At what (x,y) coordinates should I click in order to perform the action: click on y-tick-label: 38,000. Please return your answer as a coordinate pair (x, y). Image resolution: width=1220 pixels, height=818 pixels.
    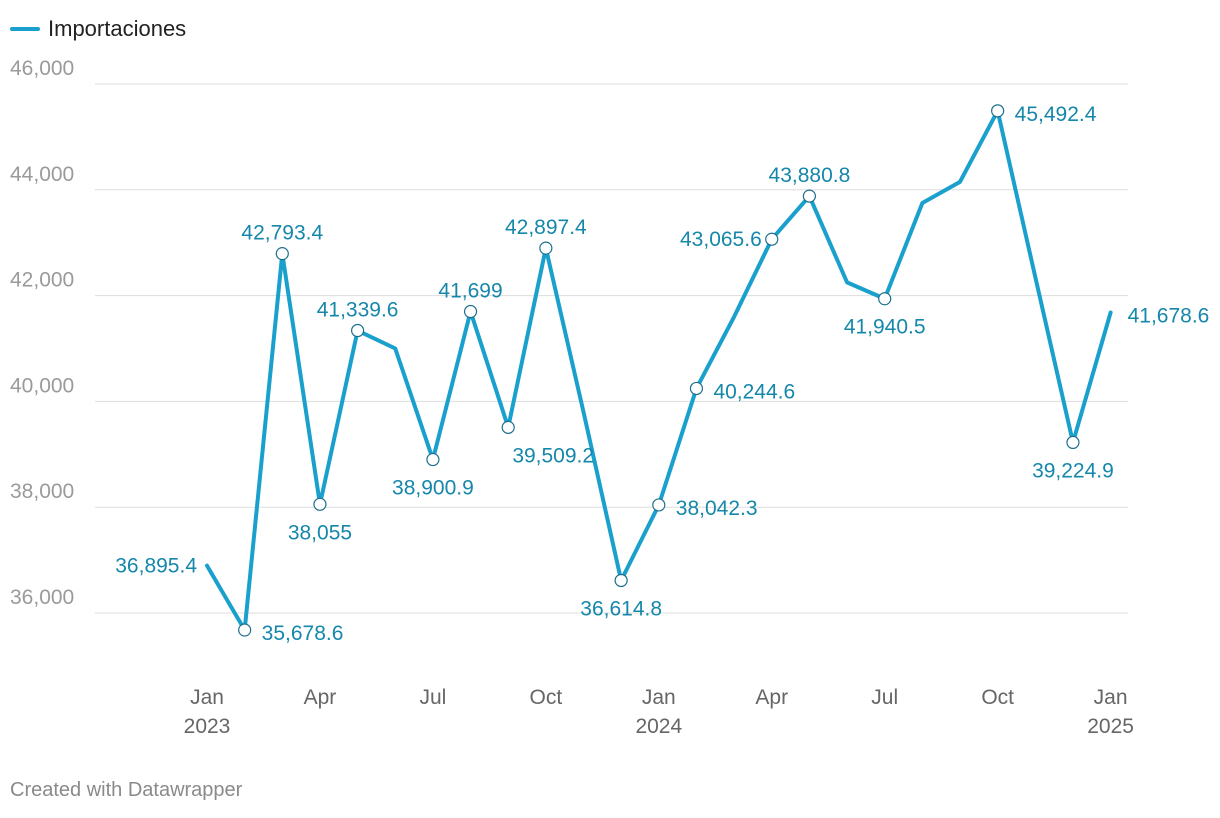
    Looking at the image, I should click on (42, 491).